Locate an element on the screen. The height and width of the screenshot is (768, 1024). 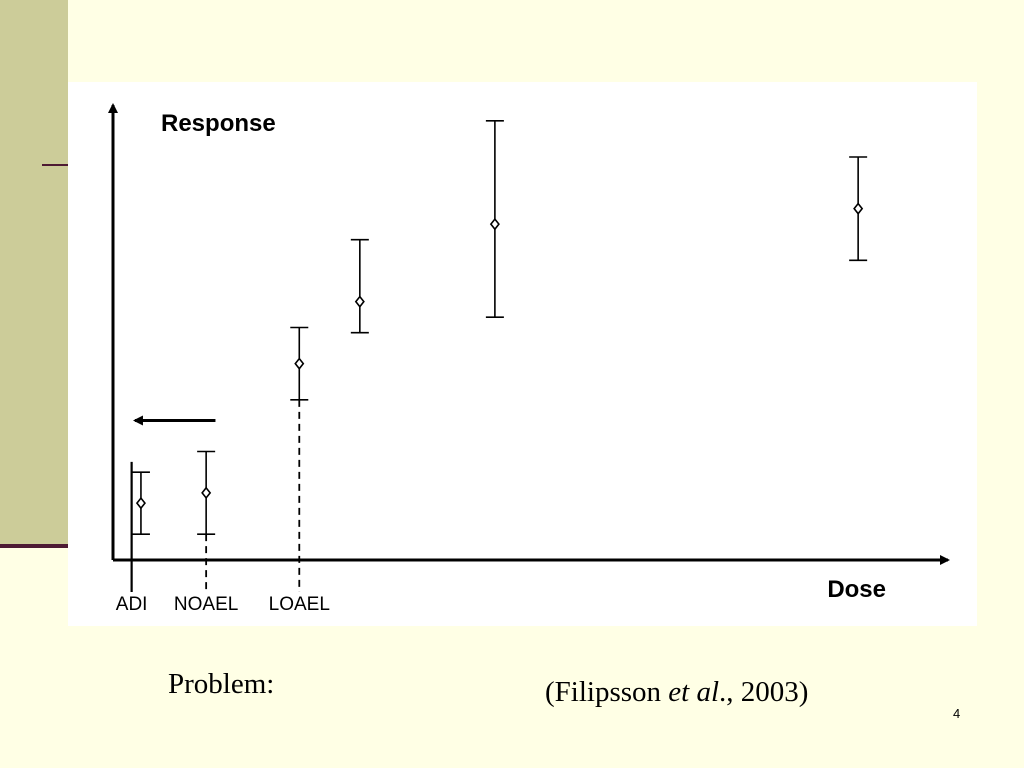
citation-author: (Filipsson is located at coordinates (607, 692).